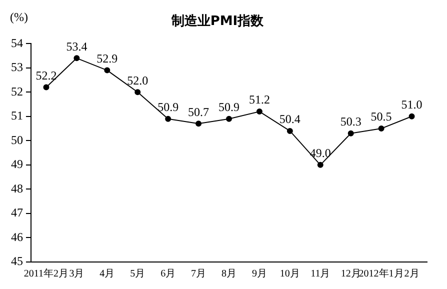 This screenshot has width=447, height=289. What do you see at coordinates (17, 115) in the screenshot?
I see `y-tick-label: 51` at bounding box center [17, 115].